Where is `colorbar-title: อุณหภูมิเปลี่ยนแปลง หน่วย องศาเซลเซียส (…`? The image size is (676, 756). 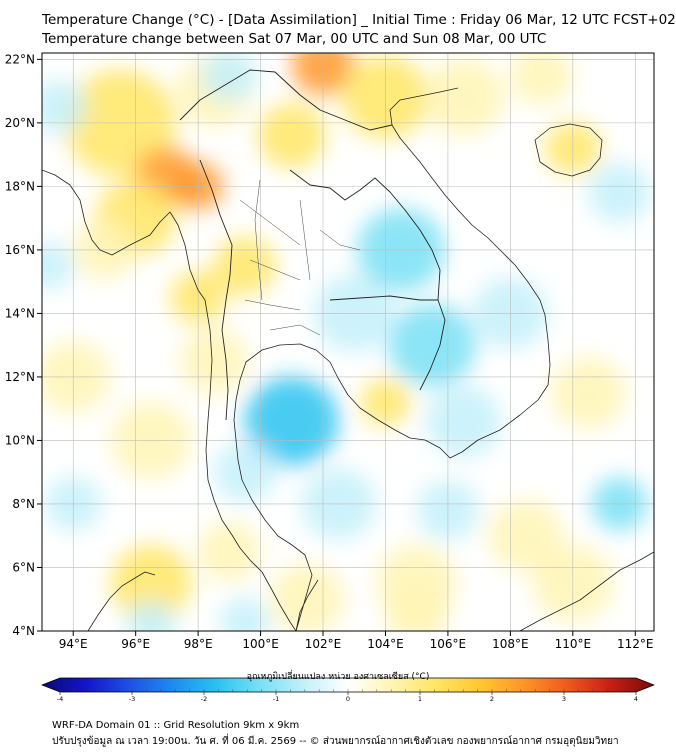 colorbar-title: อุณหภูมิเปลี่ยนแปลง หน่วย องศาเซลเซียส (… is located at coordinates (338, 677).